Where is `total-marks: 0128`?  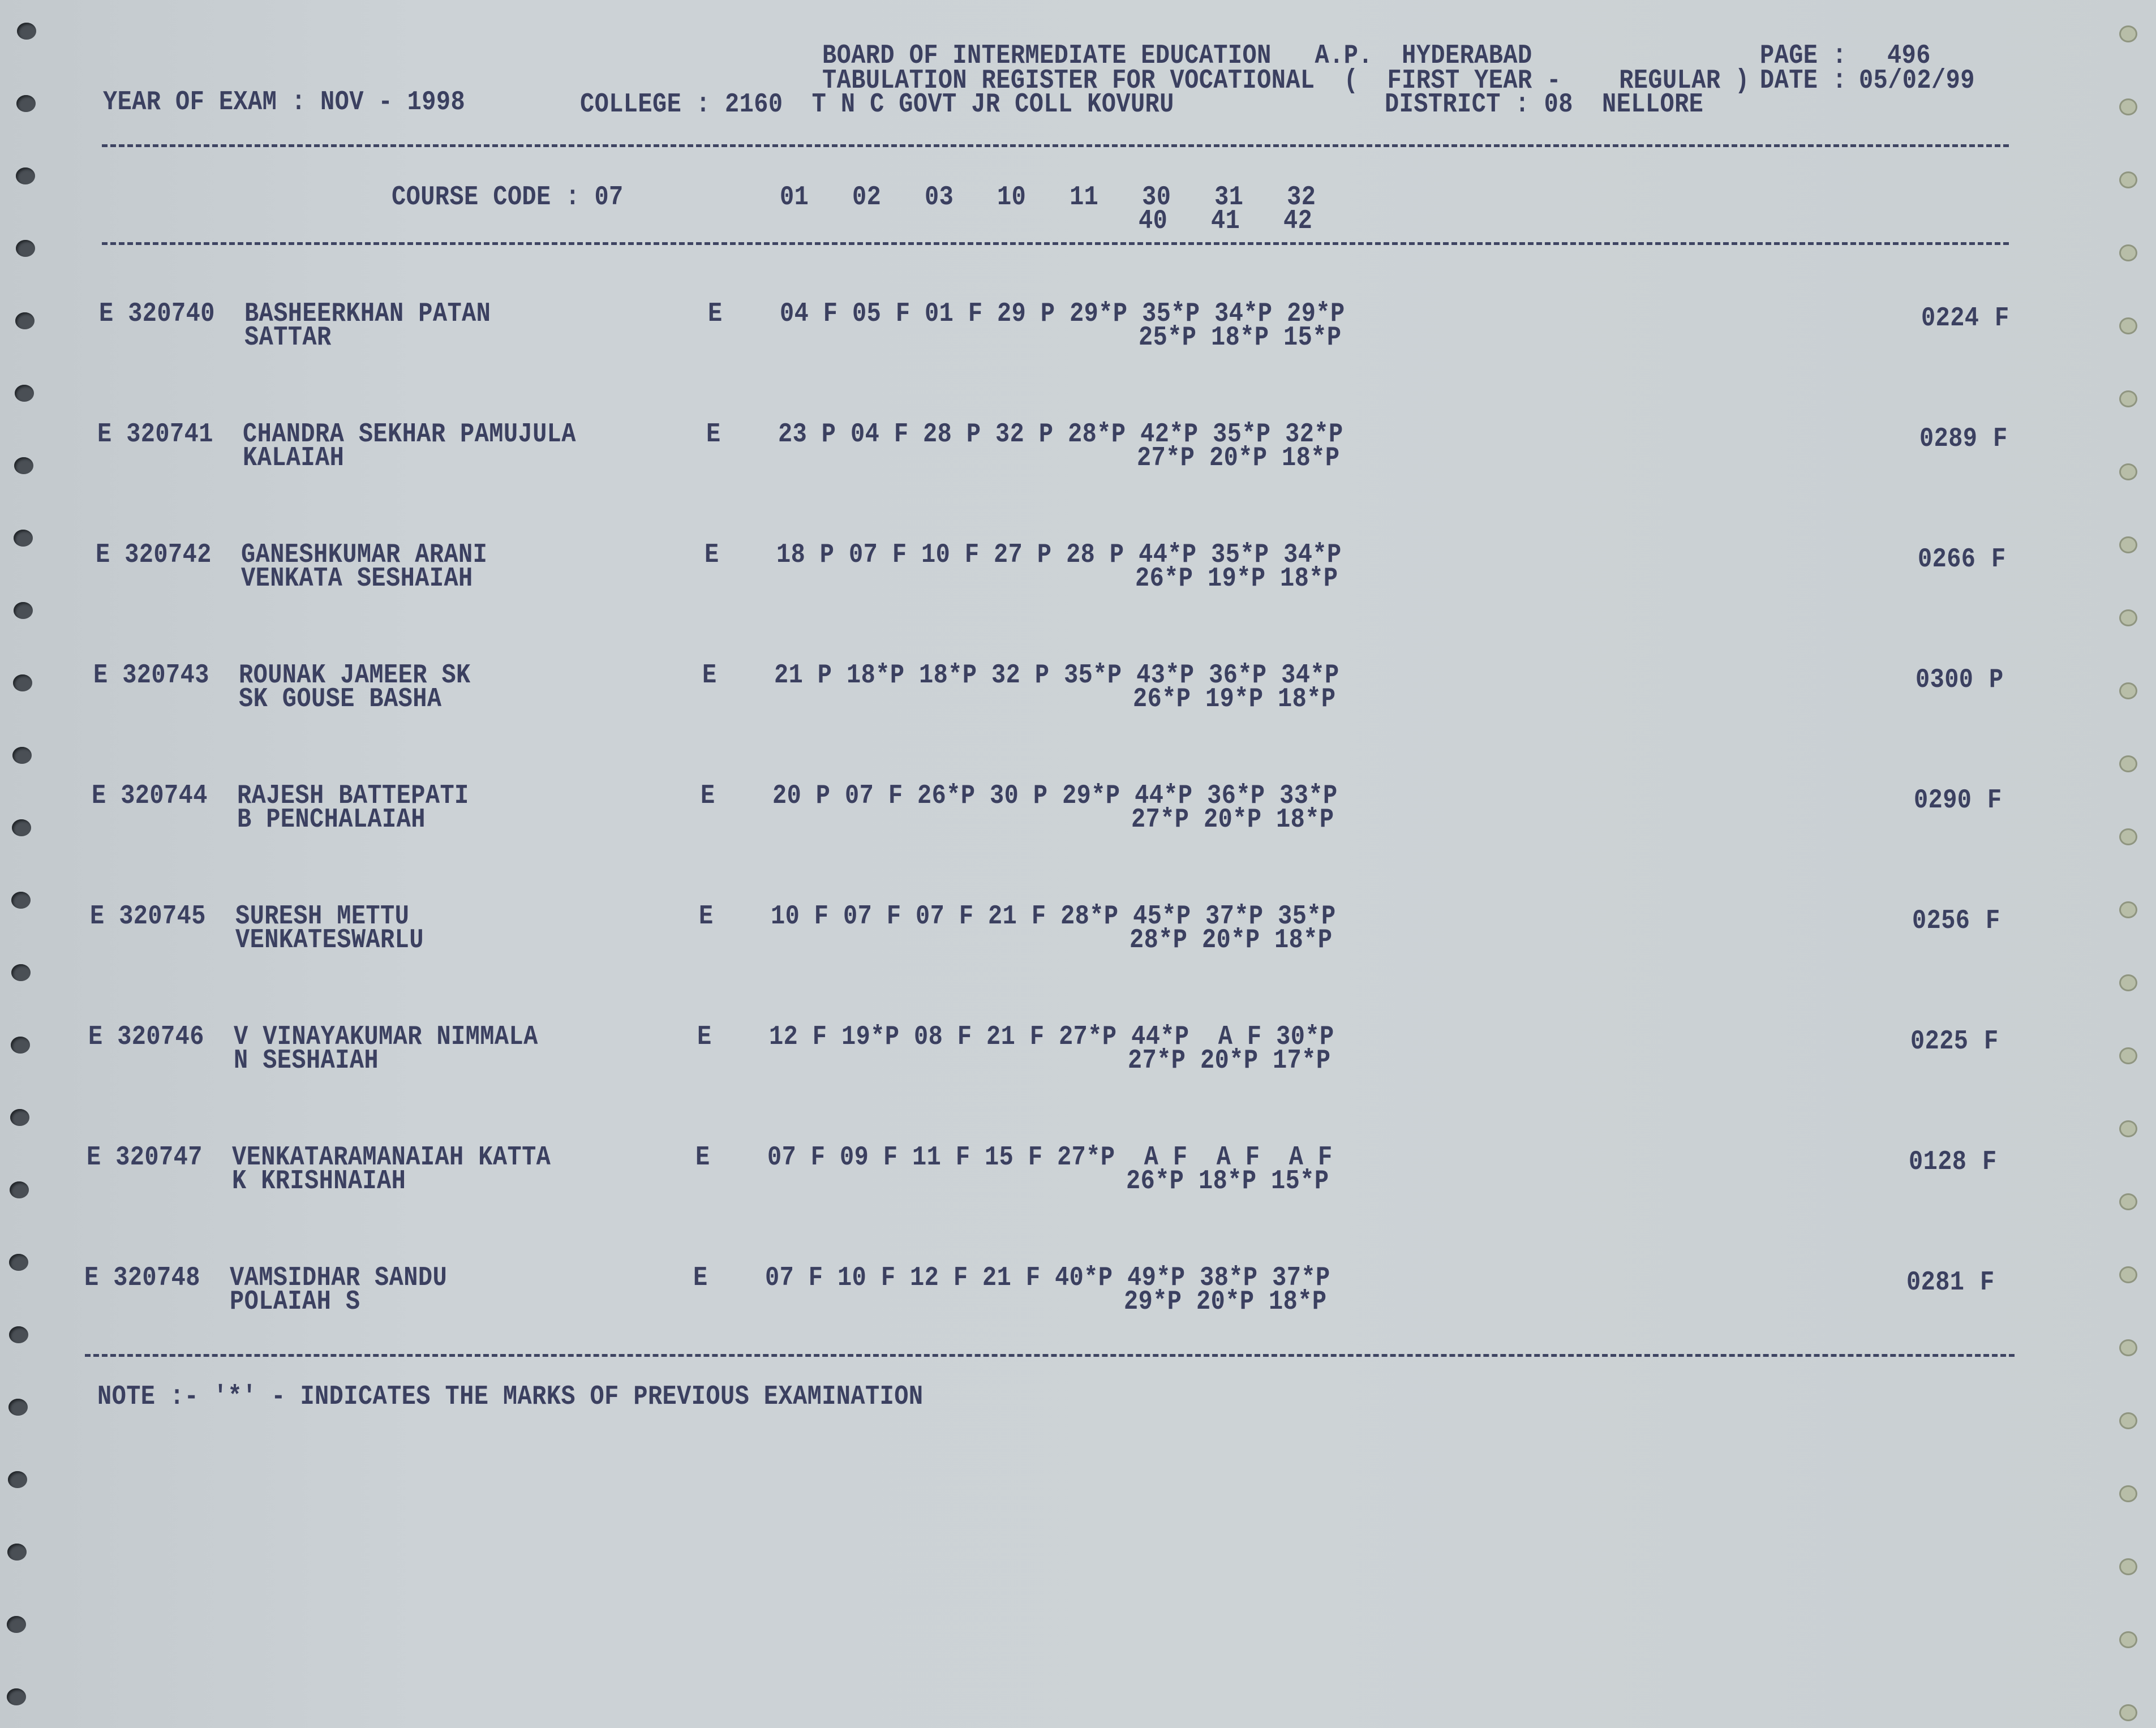
total-marks: 0128 is located at coordinates (1938, 1161).